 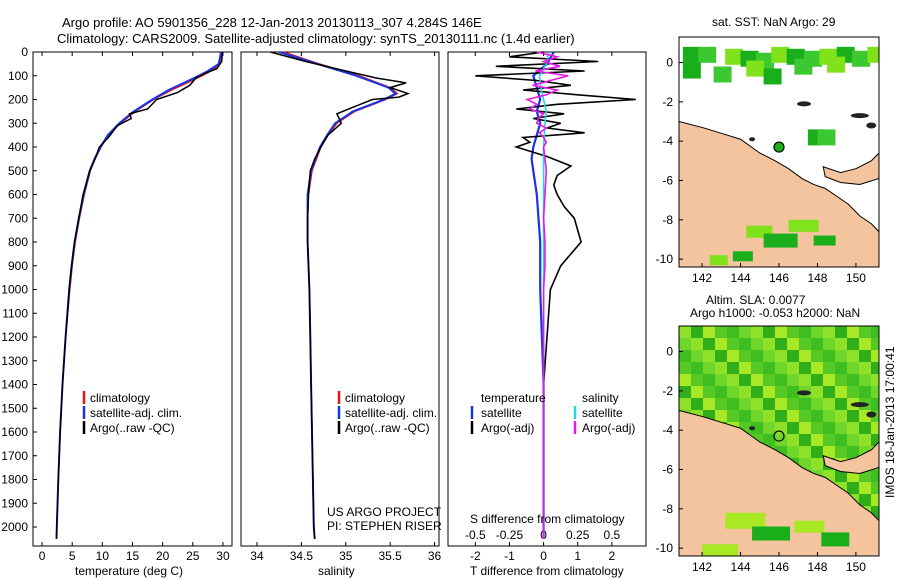 What do you see at coordinates (18, 147) in the screenshot?
I see `depth-tick-label: 400` at bounding box center [18, 147].